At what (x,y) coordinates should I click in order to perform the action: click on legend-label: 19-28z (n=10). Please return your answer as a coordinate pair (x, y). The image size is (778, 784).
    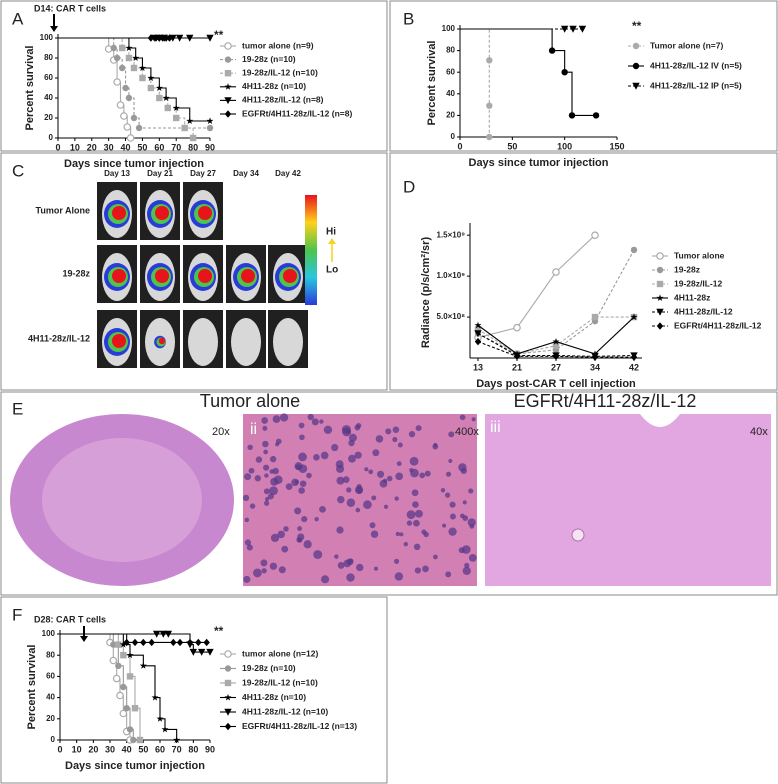
    Looking at the image, I should click on (269, 59).